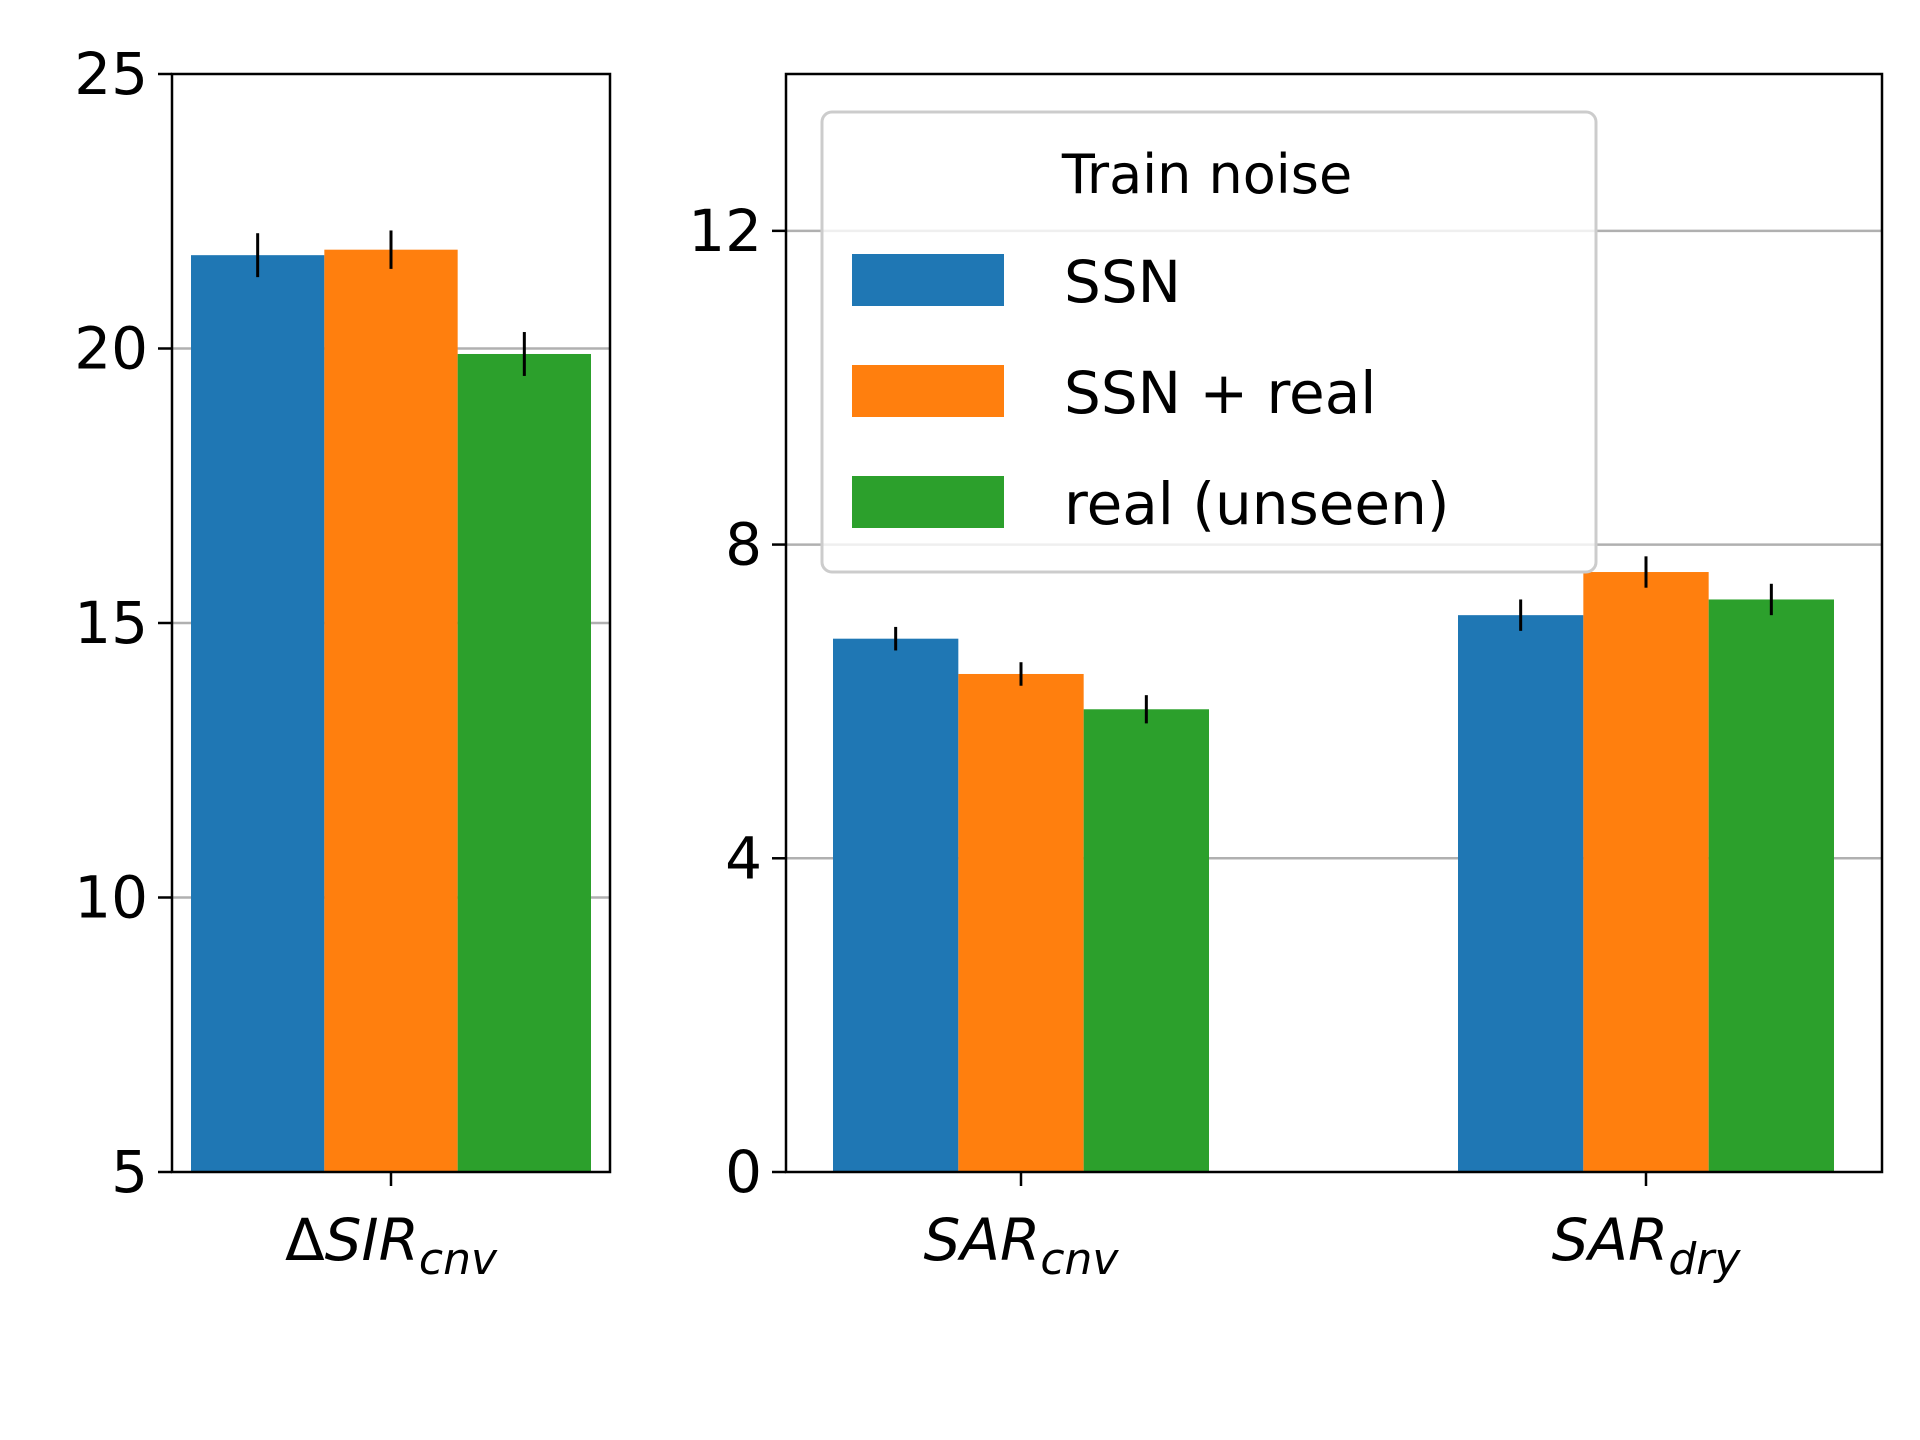  I want to click on legend-swatch-ssn-real, so click(928, 391).